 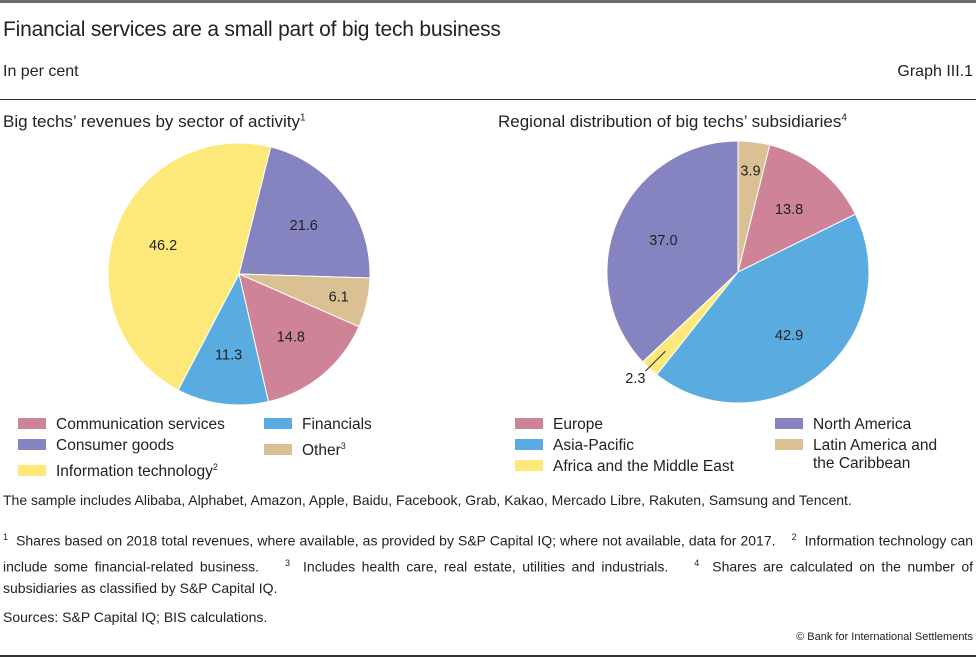 I want to click on legend-label: the Caribbean, so click(x=862, y=463).